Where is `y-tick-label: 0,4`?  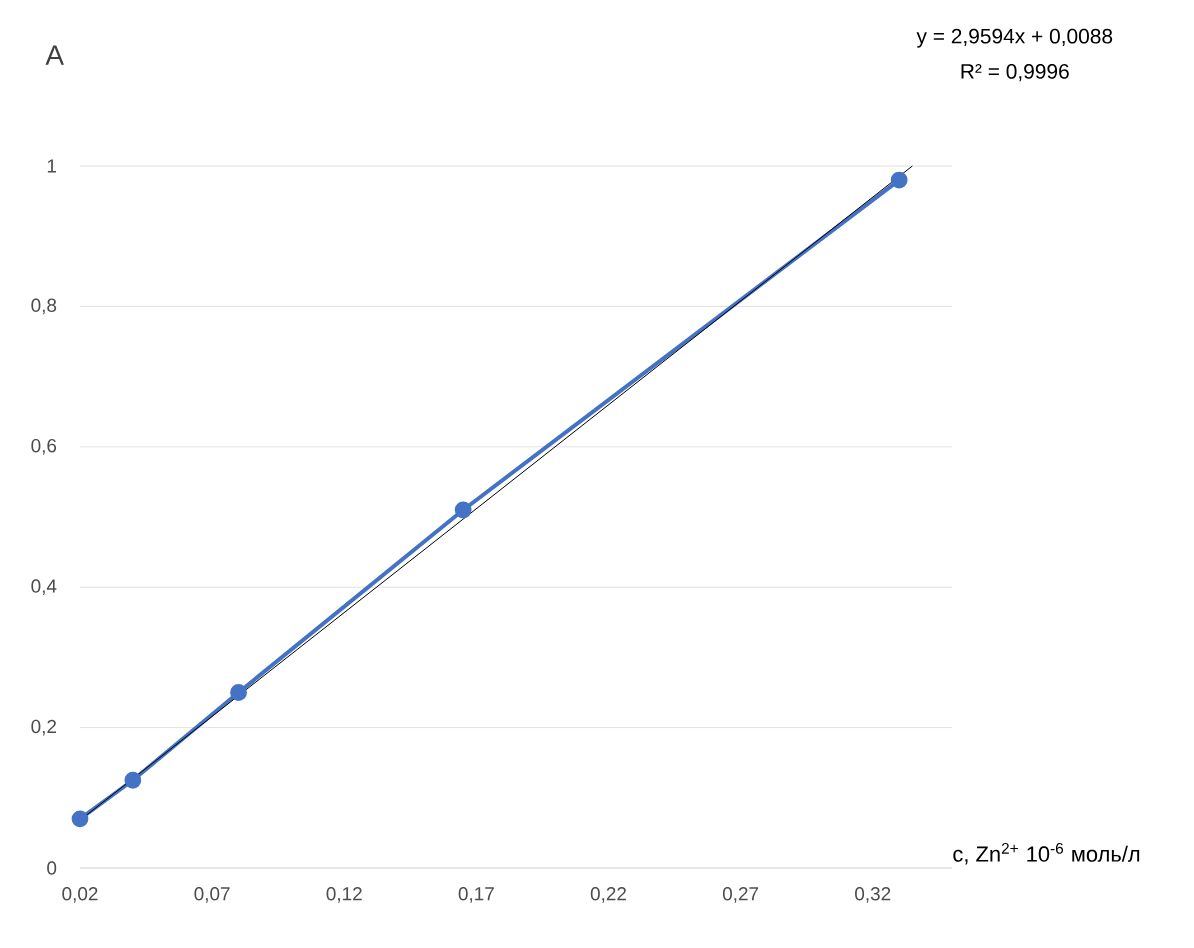 y-tick-label: 0,4 is located at coordinates (44, 587).